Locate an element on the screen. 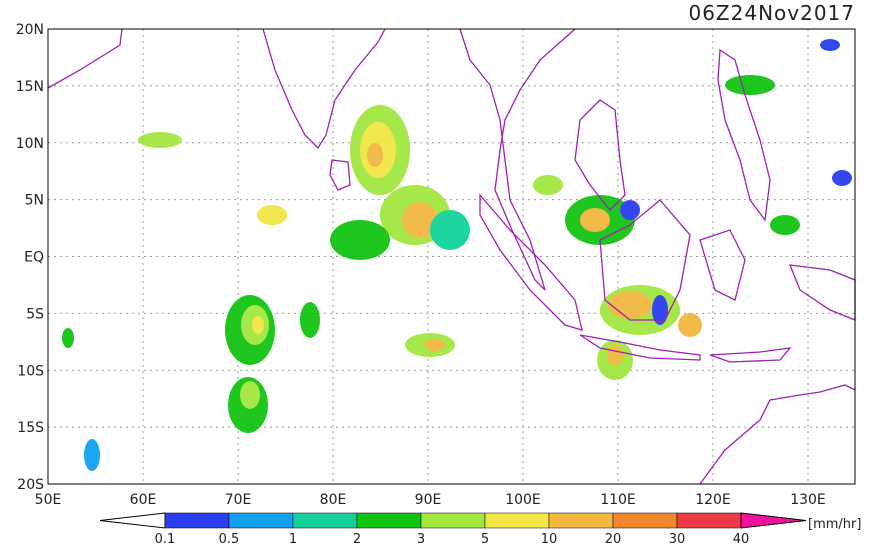 The height and width of the screenshot is (548, 880). lon-label: 50E is located at coordinates (48, 500).